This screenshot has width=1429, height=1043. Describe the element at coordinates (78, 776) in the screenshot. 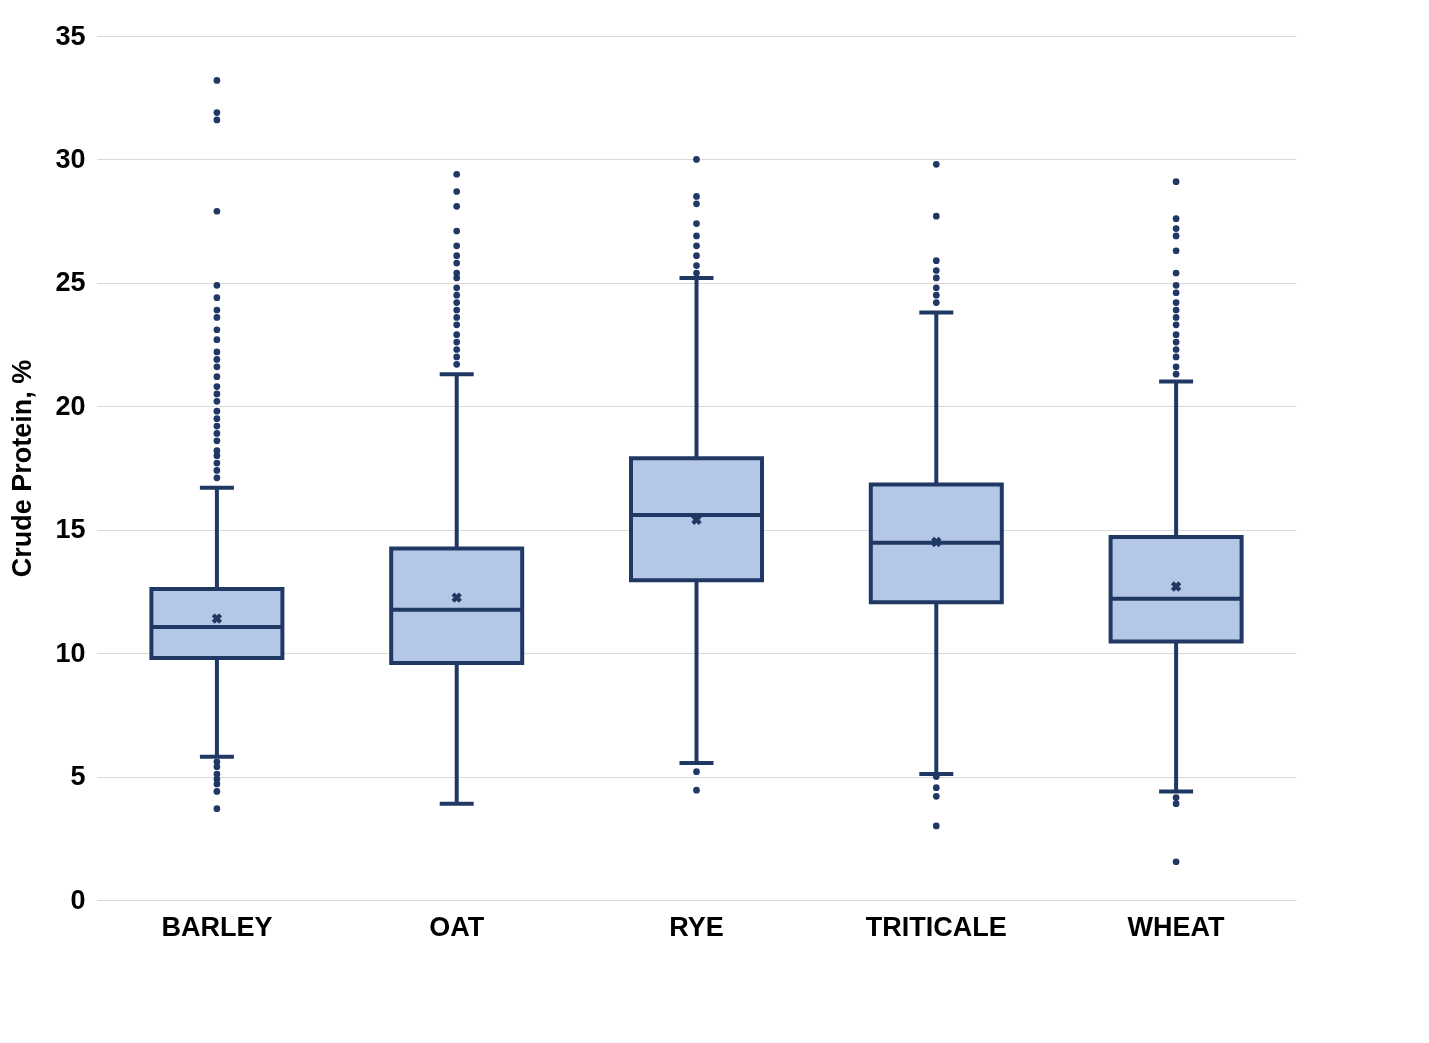

I see `y-tick-label: 5` at that location.